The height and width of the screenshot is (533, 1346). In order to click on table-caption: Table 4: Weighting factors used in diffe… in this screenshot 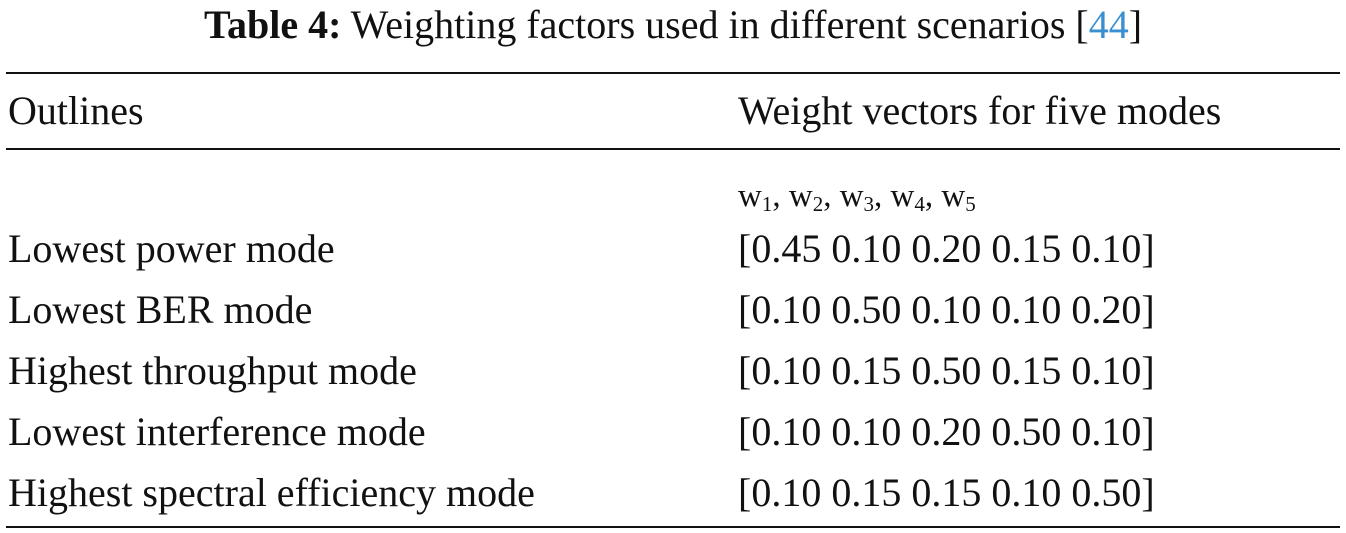, I will do `click(673, 25)`.